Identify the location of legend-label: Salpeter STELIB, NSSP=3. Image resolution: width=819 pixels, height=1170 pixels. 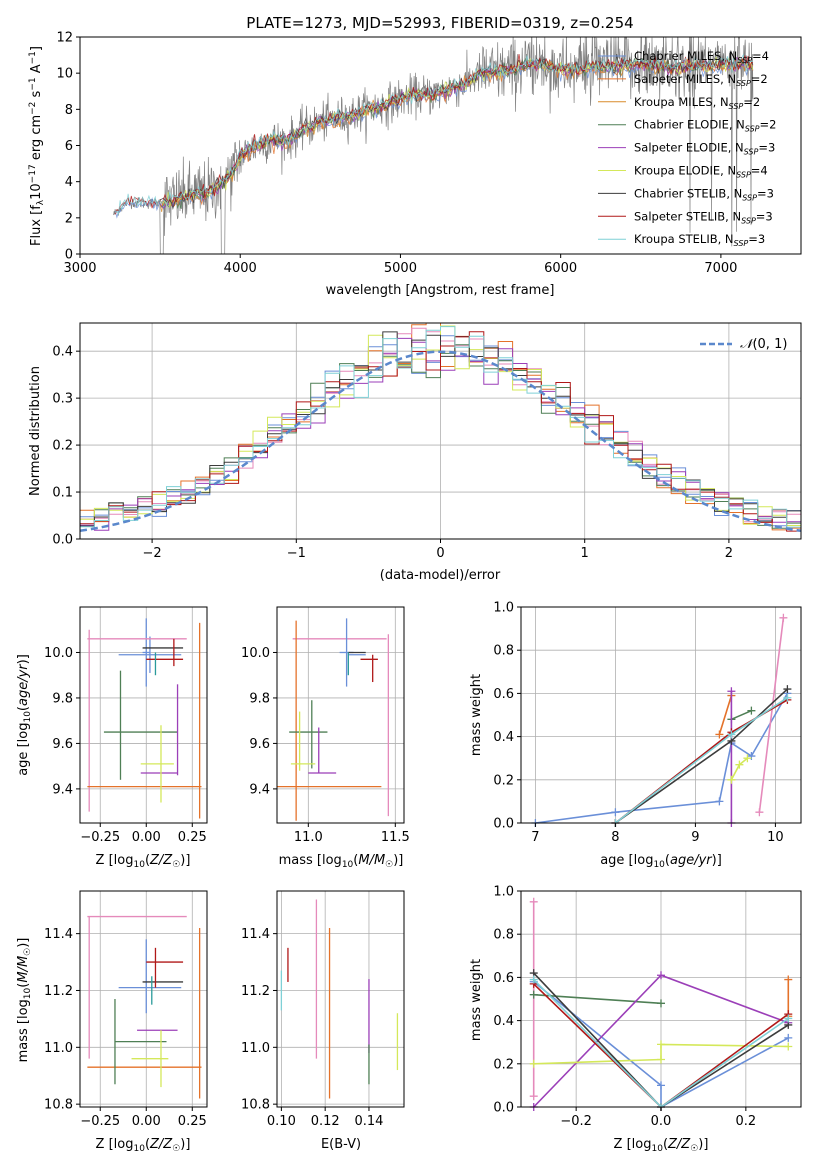
(703, 217).